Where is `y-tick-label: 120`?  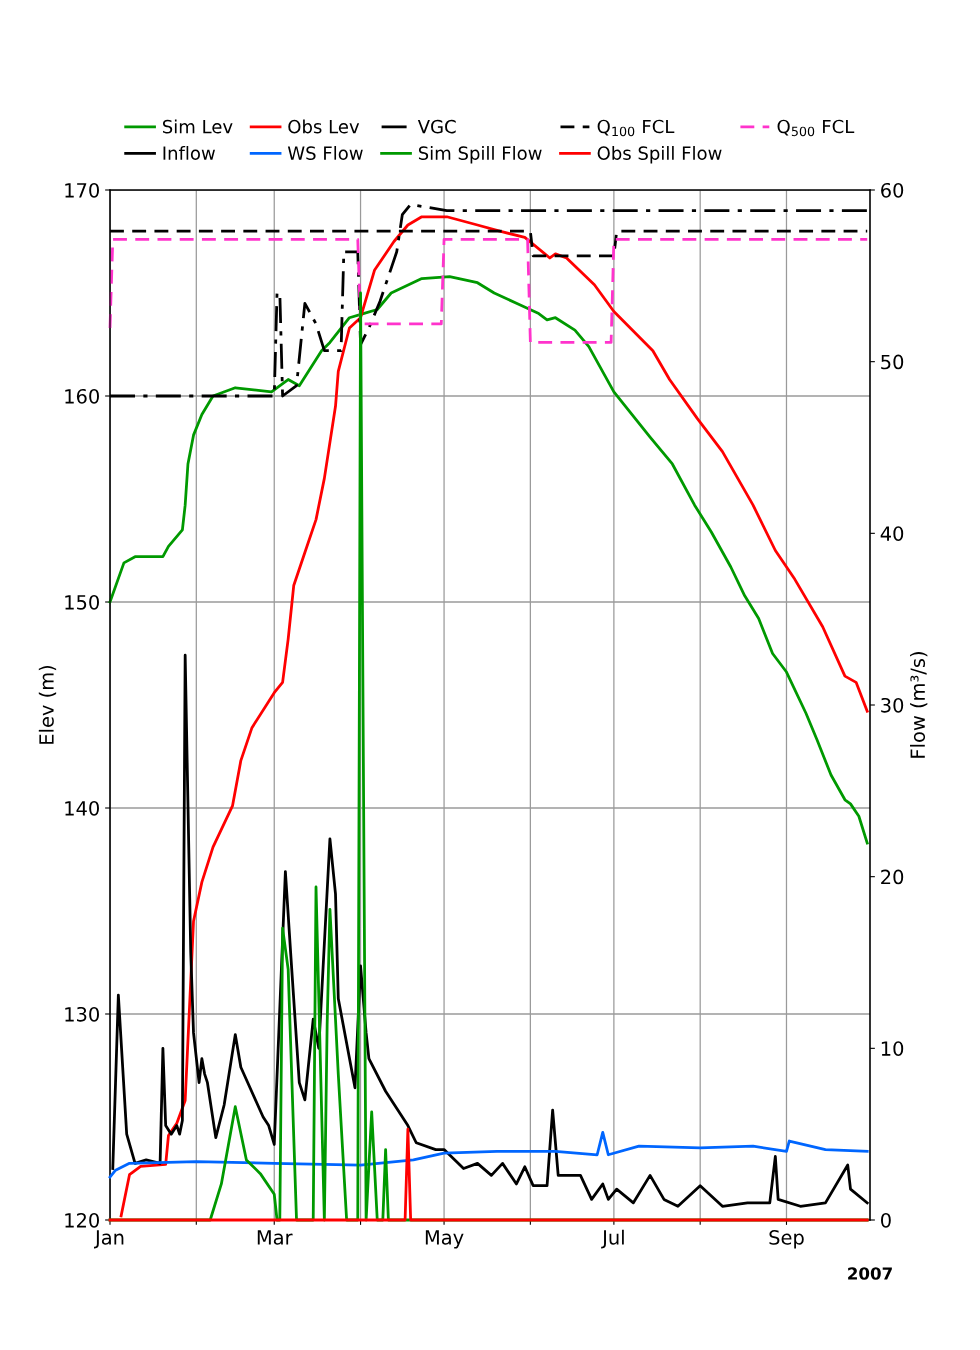
y-tick-label: 120 is located at coordinates (82, 1220).